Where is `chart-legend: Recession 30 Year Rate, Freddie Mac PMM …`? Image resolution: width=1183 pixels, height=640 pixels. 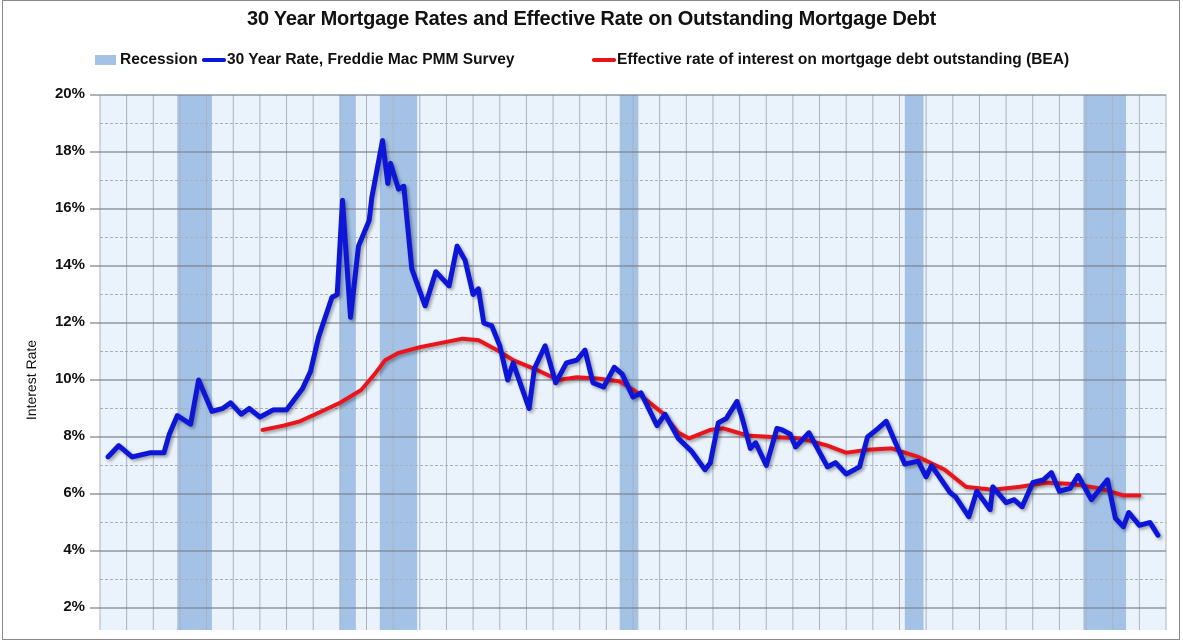
chart-legend: Recession 30 Year Rate, Freddie Mac PMM … is located at coordinates (591, 61).